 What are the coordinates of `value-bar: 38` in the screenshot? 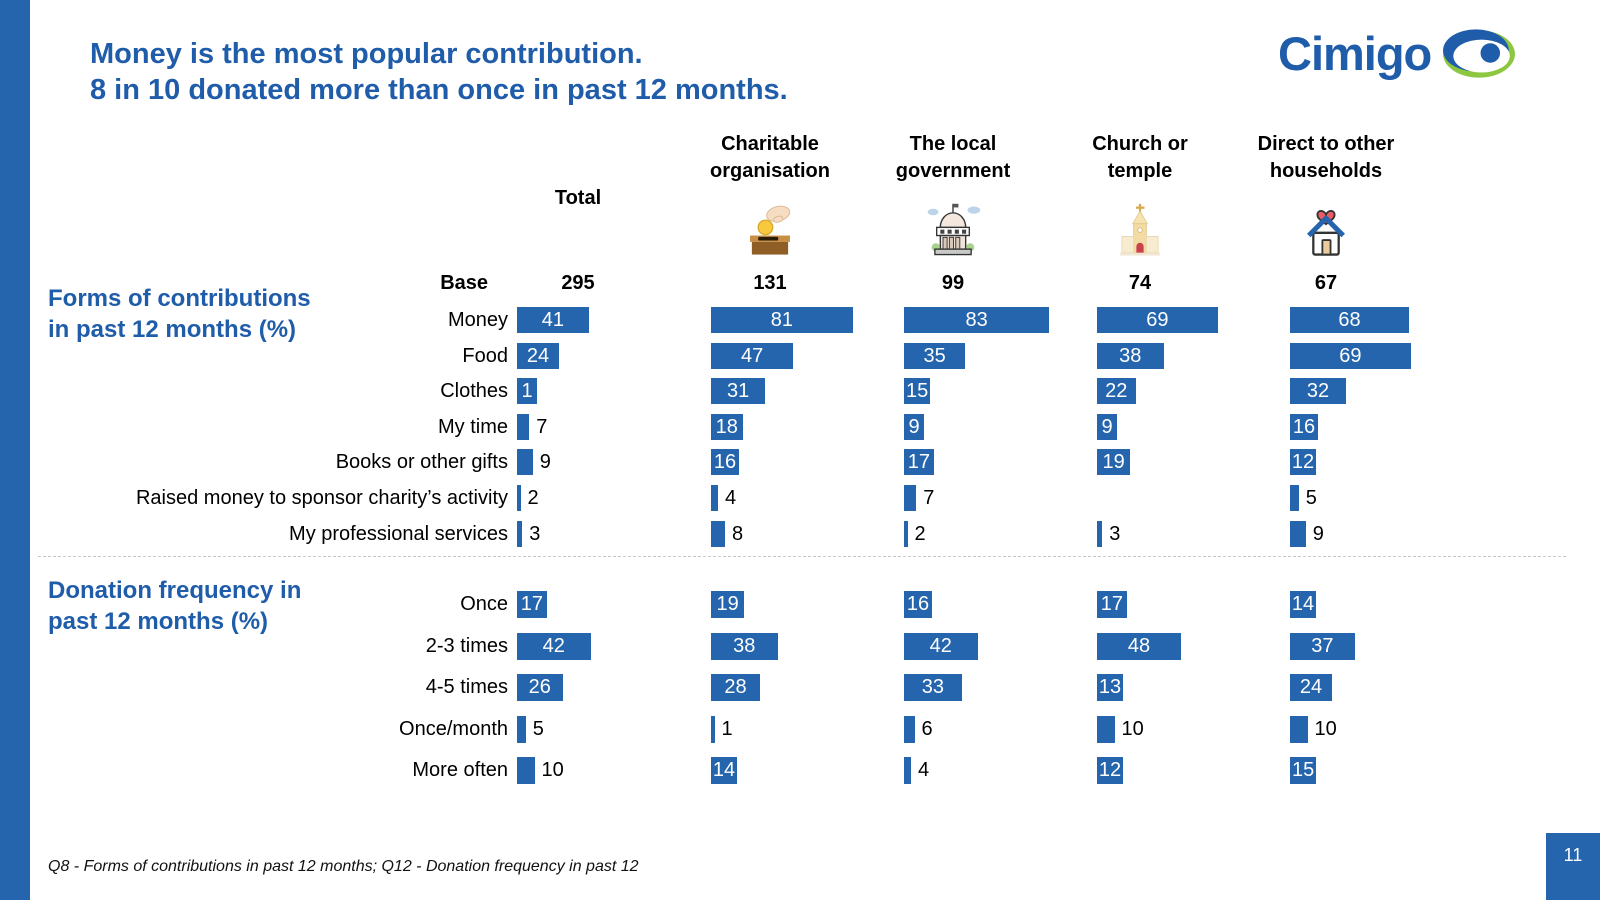 It's located at (744, 646).